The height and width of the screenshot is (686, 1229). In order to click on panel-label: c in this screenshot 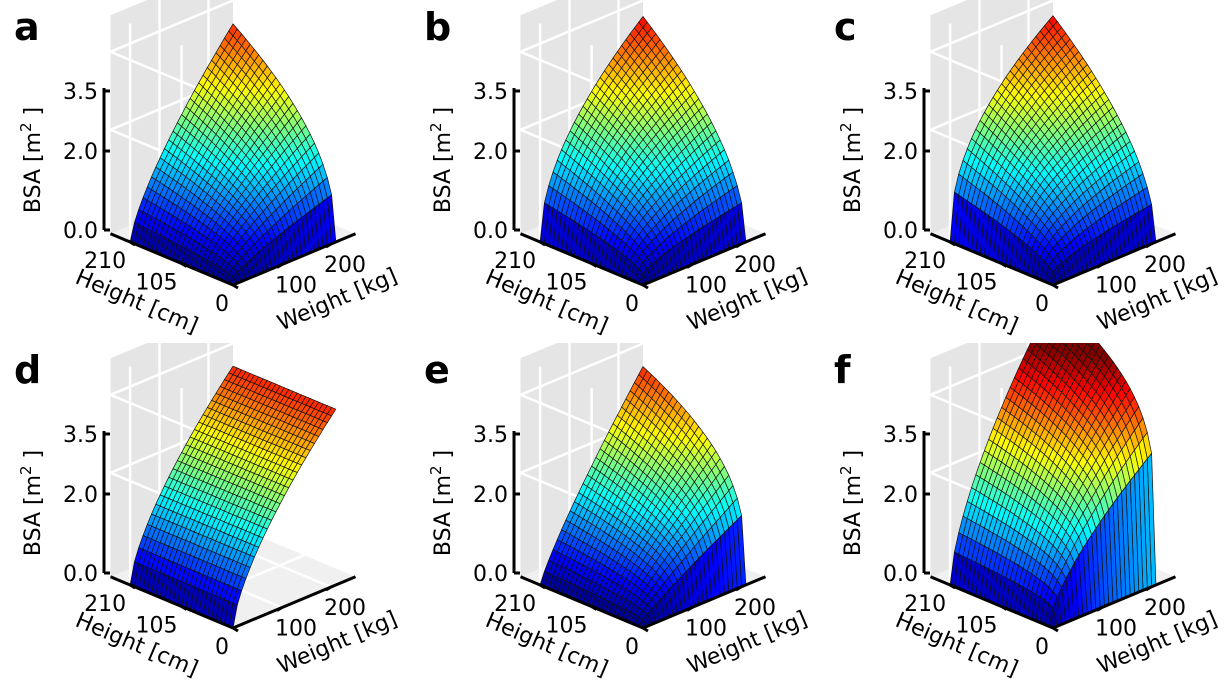, I will do `click(845, 27)`.